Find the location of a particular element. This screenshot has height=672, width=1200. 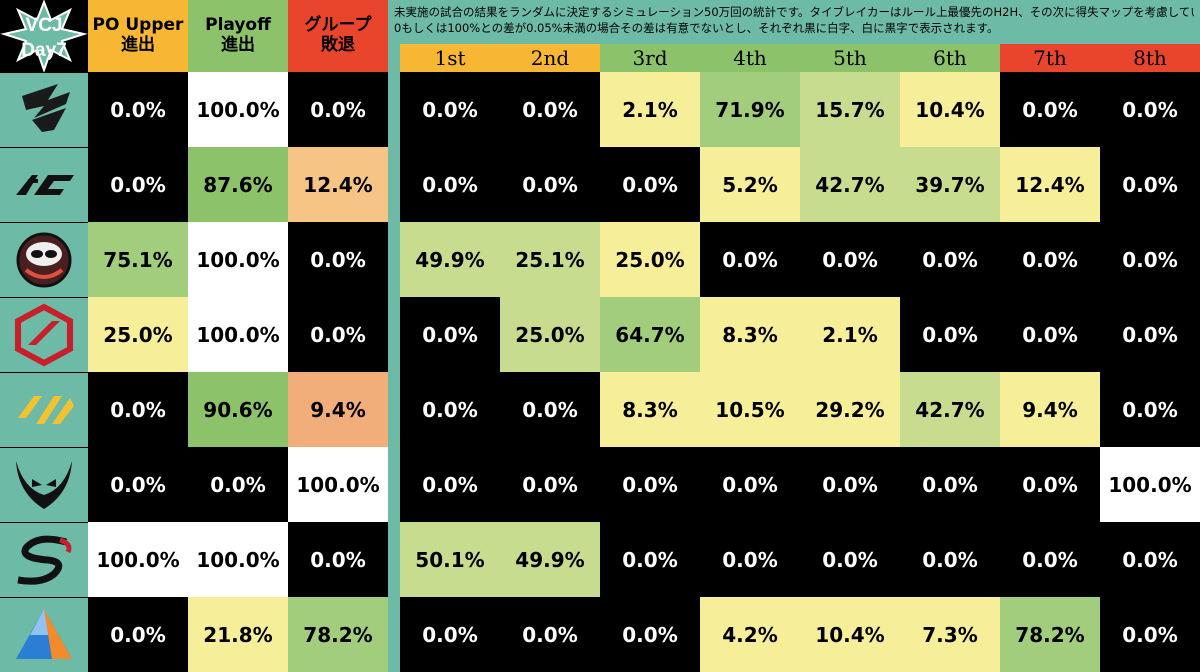

table-cell: 42.7% is located at coordinates (850, 184).